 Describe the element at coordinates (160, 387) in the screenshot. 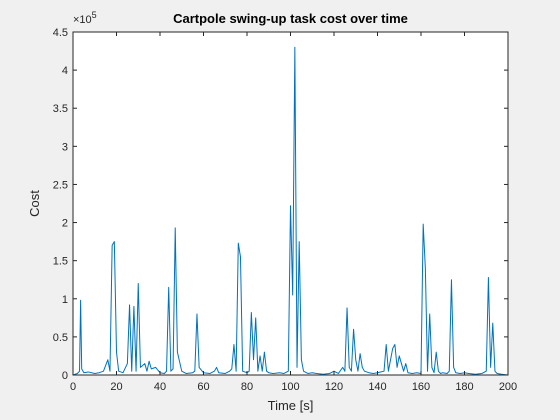

I see `x-tick-label: 40` at that location.